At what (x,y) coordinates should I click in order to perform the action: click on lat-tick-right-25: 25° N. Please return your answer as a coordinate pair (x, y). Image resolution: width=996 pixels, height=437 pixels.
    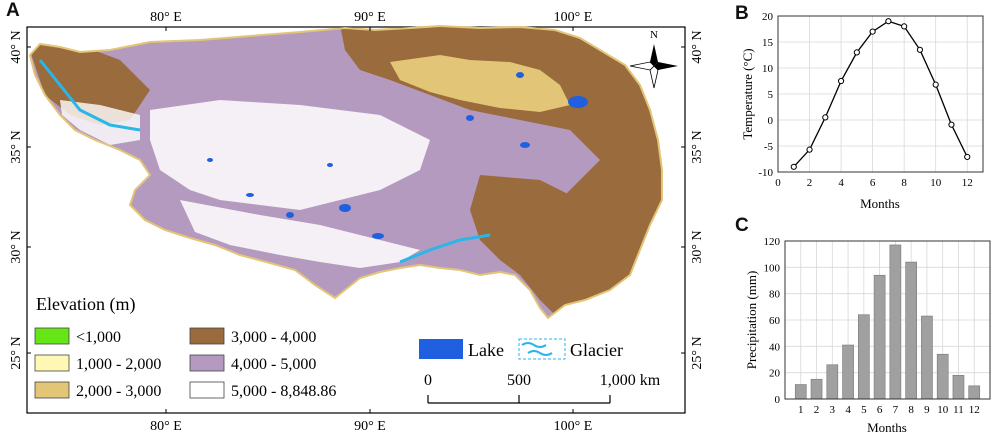
    Looking at the image, I should click on (697, 352).